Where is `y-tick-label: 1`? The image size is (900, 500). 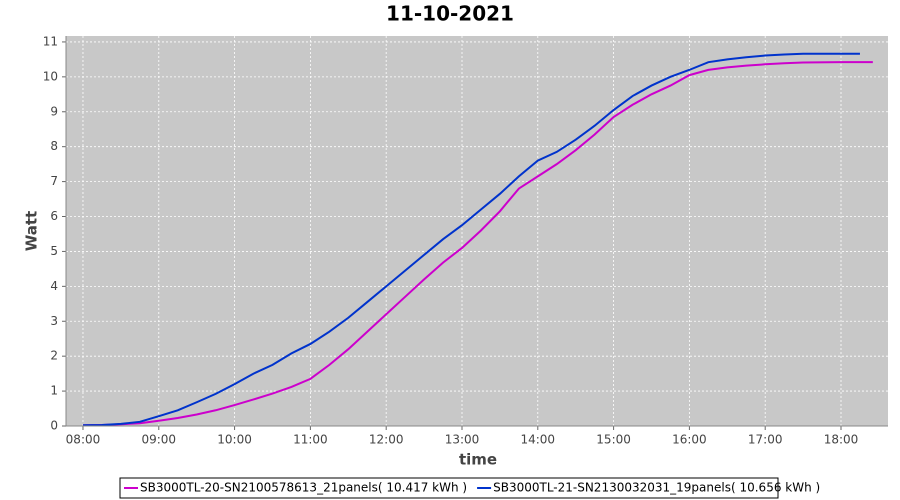 y-tick-label: 1 is located at coordinates (54, 391).